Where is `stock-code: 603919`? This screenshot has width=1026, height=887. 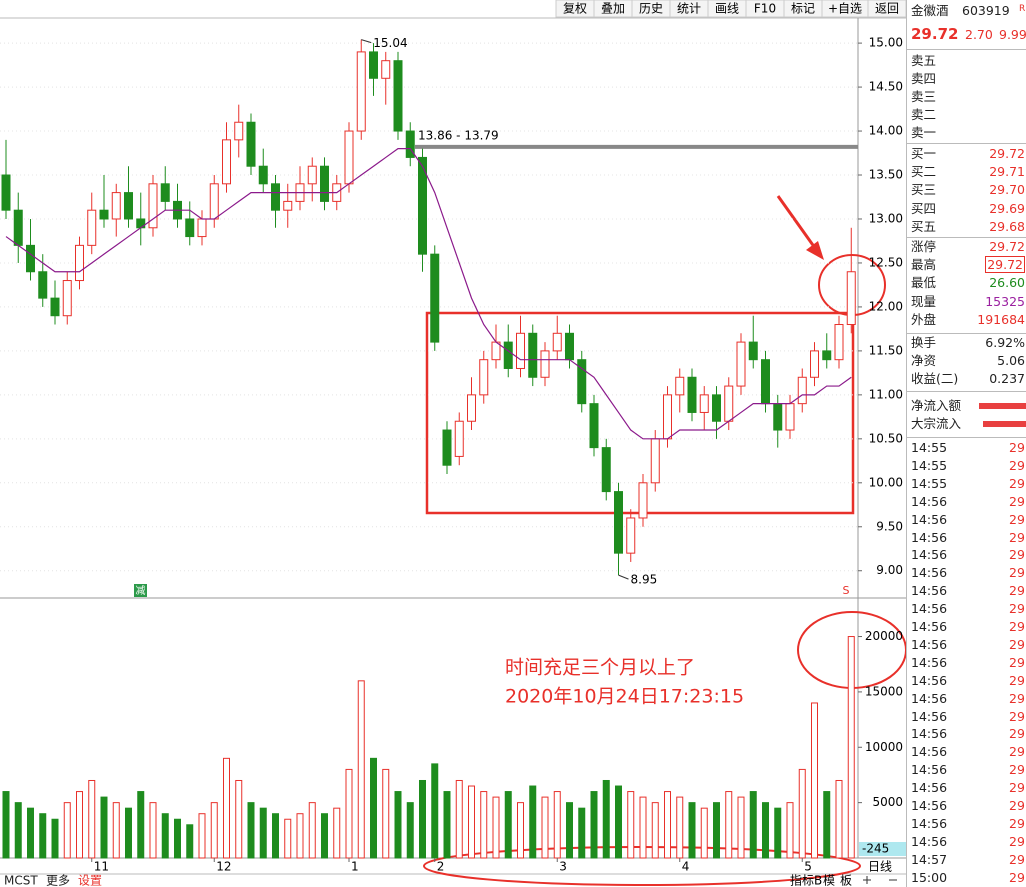
stock-code: 603919 is located at coordinates (986, 10).